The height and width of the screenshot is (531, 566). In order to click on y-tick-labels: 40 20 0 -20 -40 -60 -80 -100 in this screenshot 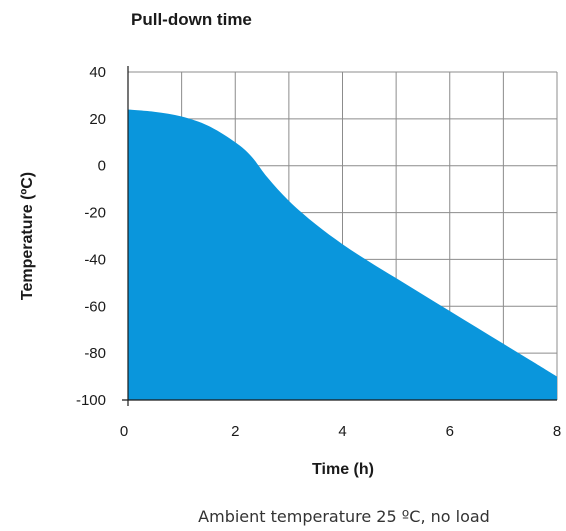, I will do `click(91, 236)`.